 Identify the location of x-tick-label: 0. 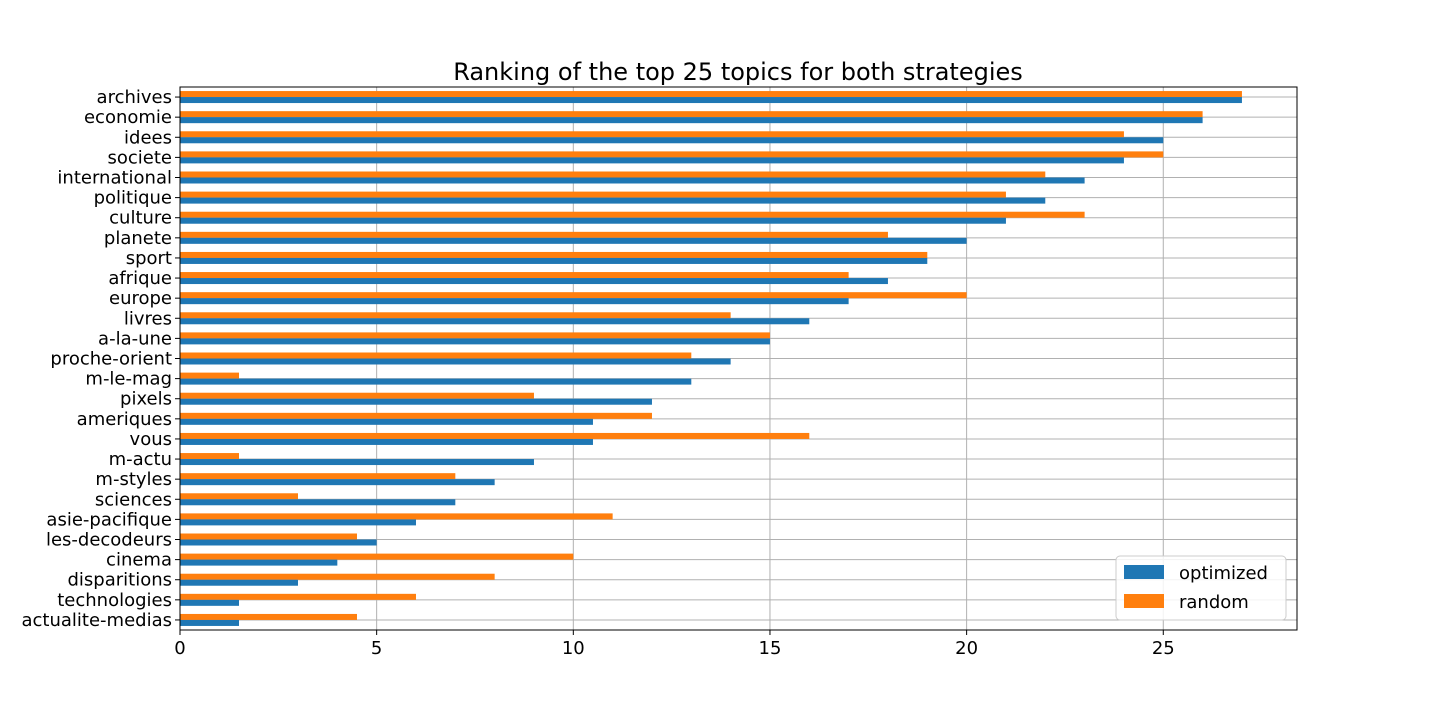
(179, 648).